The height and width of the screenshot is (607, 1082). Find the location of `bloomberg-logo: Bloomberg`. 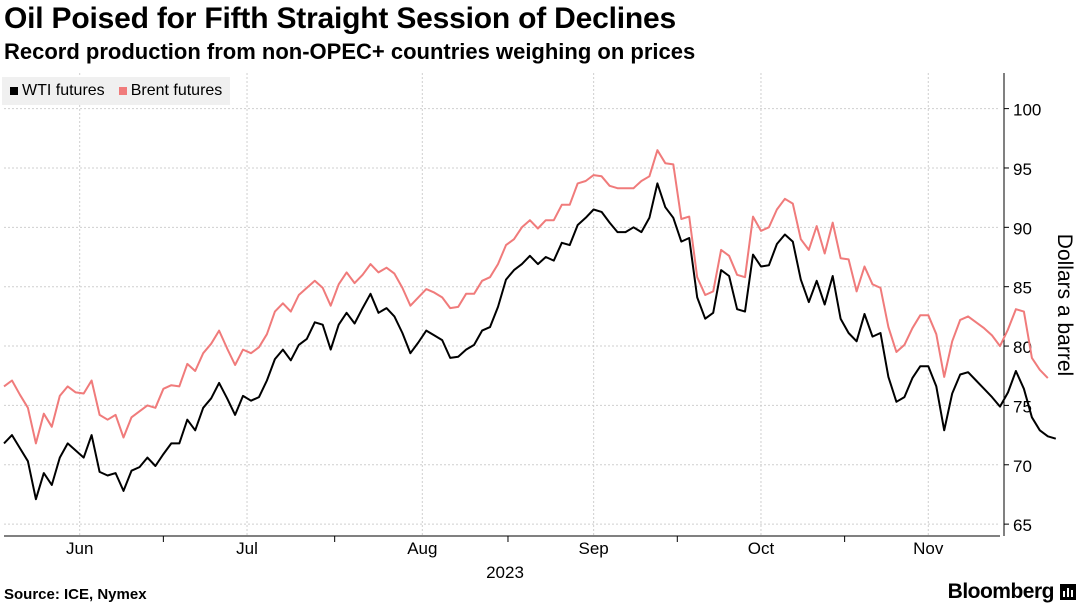

bloomberg-logo: Bloomberg is located at coordinates (1012, 592).